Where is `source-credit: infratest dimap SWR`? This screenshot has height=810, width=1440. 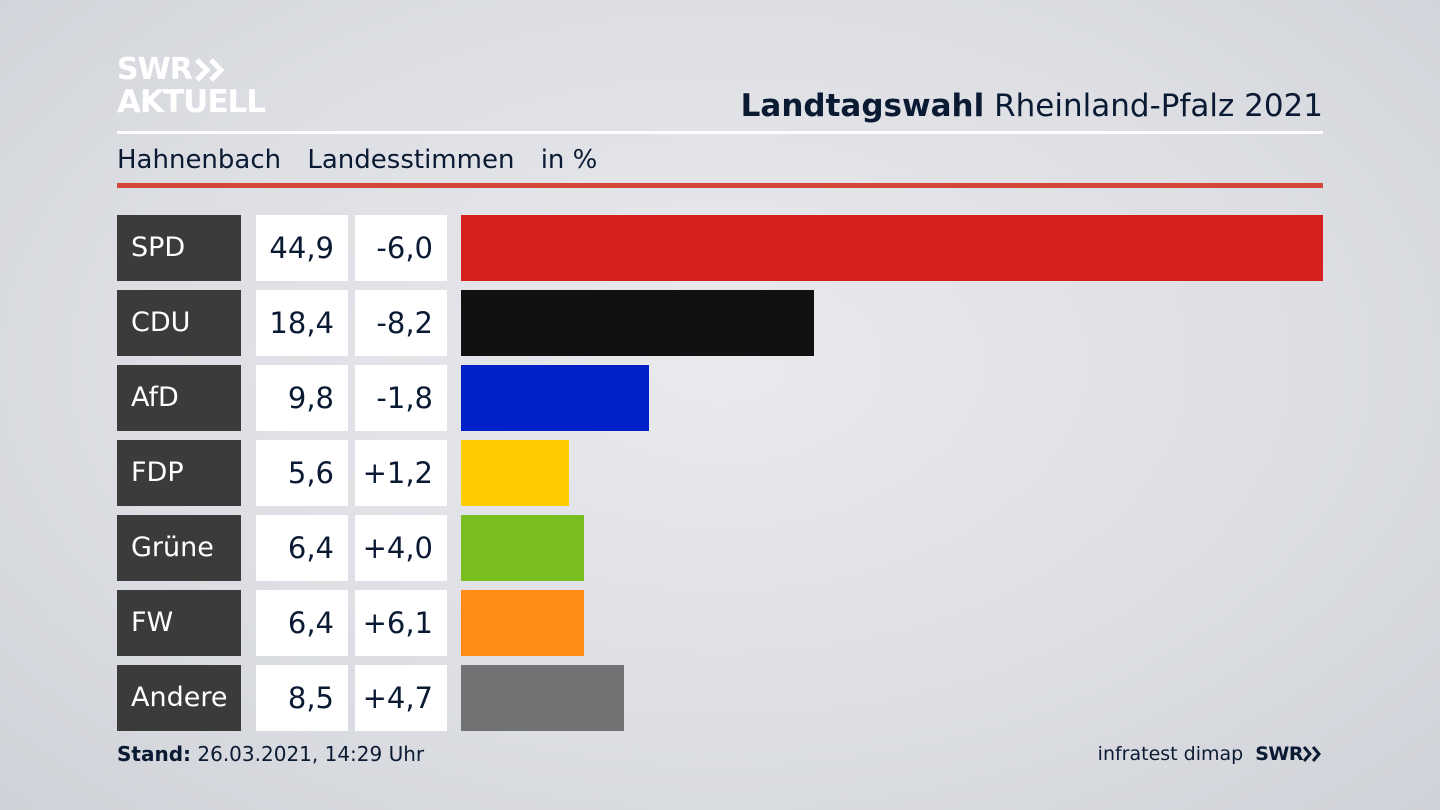 source-credit: infratest dimap SWR is located at coordinates (1210, 754).